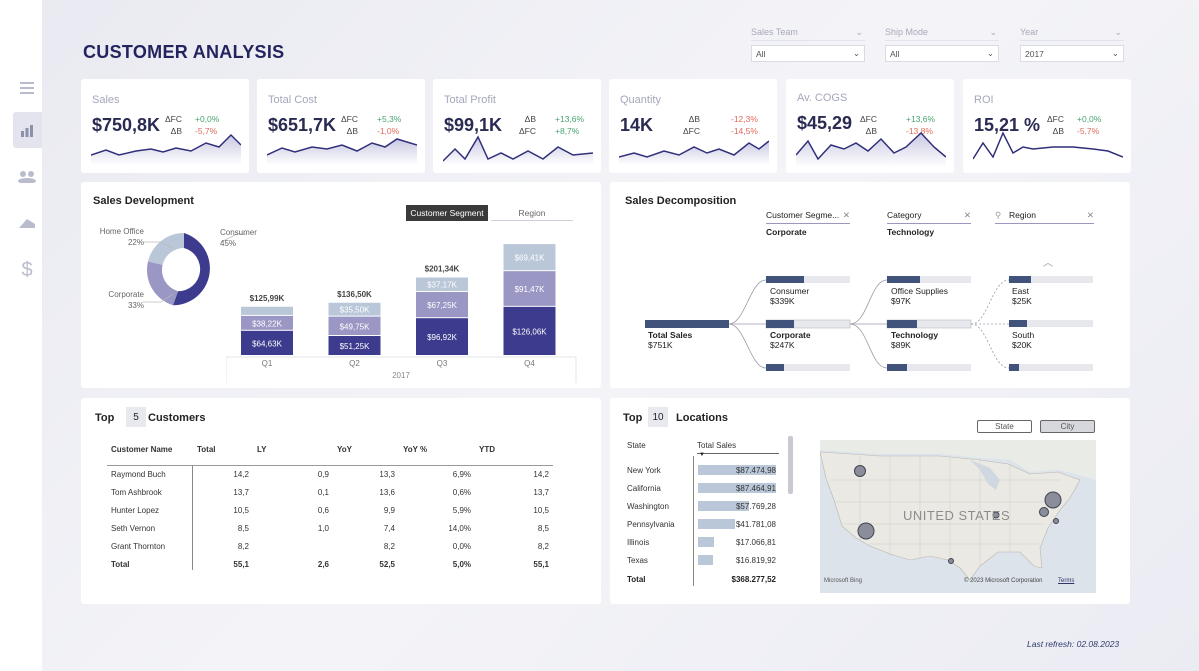 This screenshot has width=1199, height=671. Describe the element at coordinates (1048, 263) in the screenshot. I see `chevron-up-icon: ︿` at that location.